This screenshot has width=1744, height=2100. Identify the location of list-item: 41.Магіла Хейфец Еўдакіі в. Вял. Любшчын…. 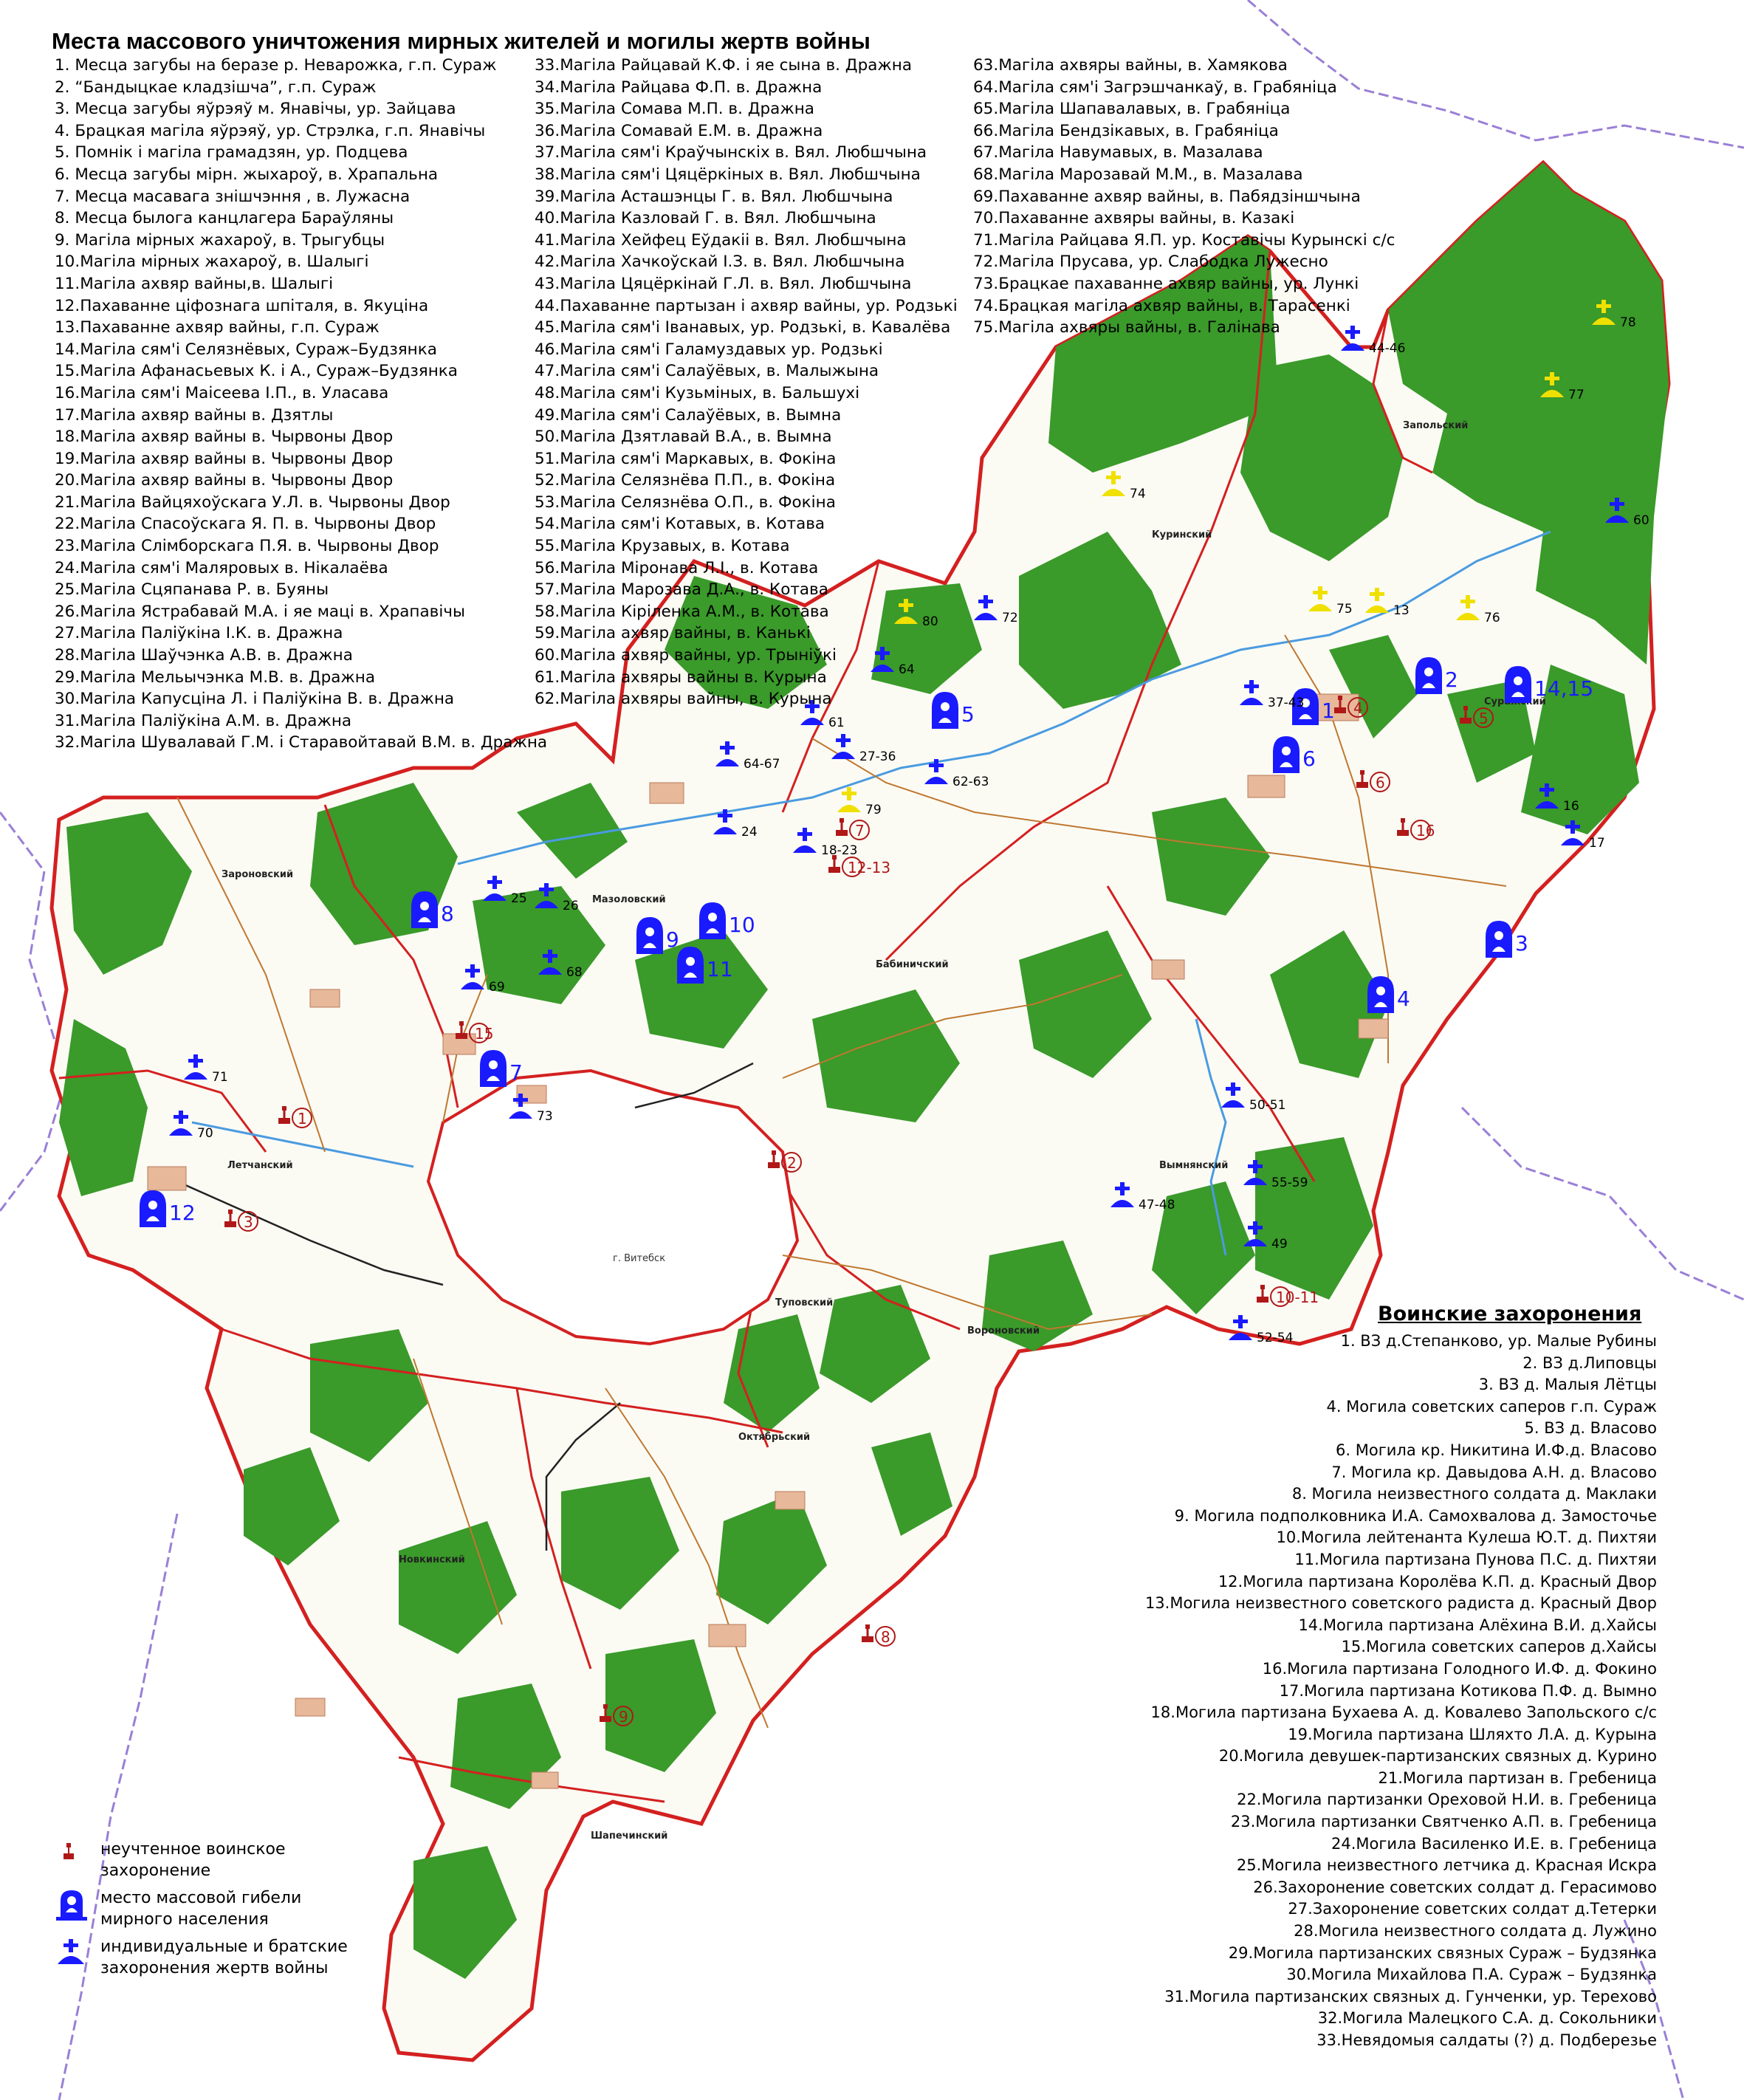
(721, 240).